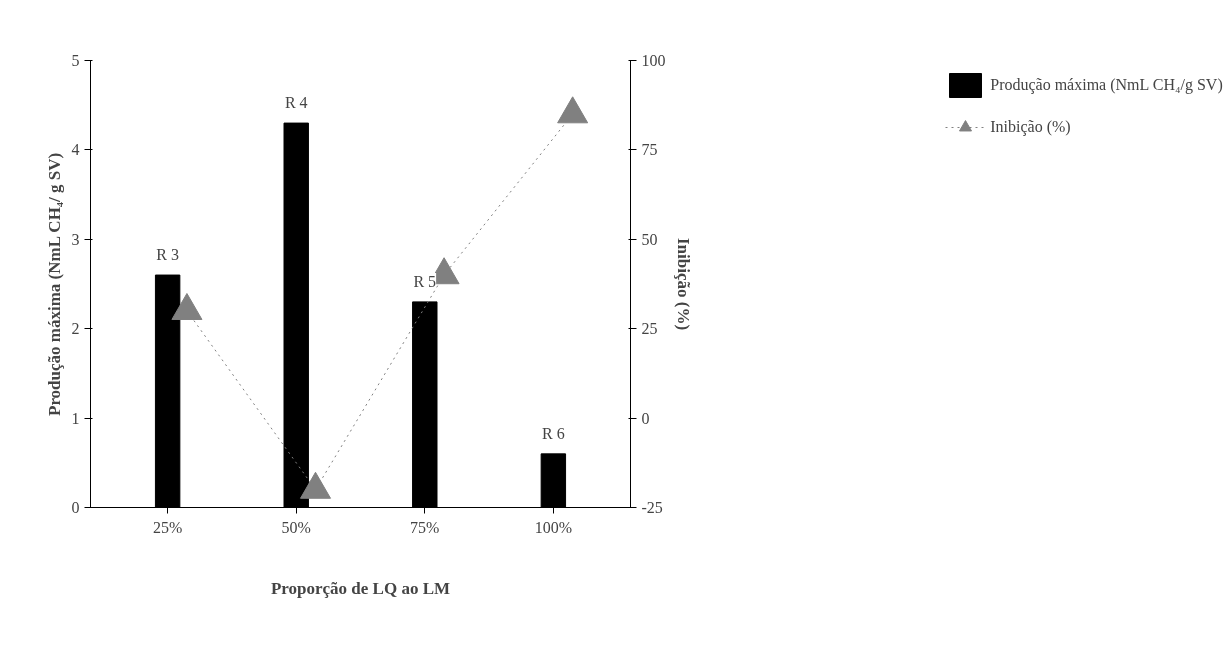 The height and width of the screenshot is (657, 1230). Describe the element at coordinates (75, 507) in the screenshot. I see `y-tick-label: 0` at that location.